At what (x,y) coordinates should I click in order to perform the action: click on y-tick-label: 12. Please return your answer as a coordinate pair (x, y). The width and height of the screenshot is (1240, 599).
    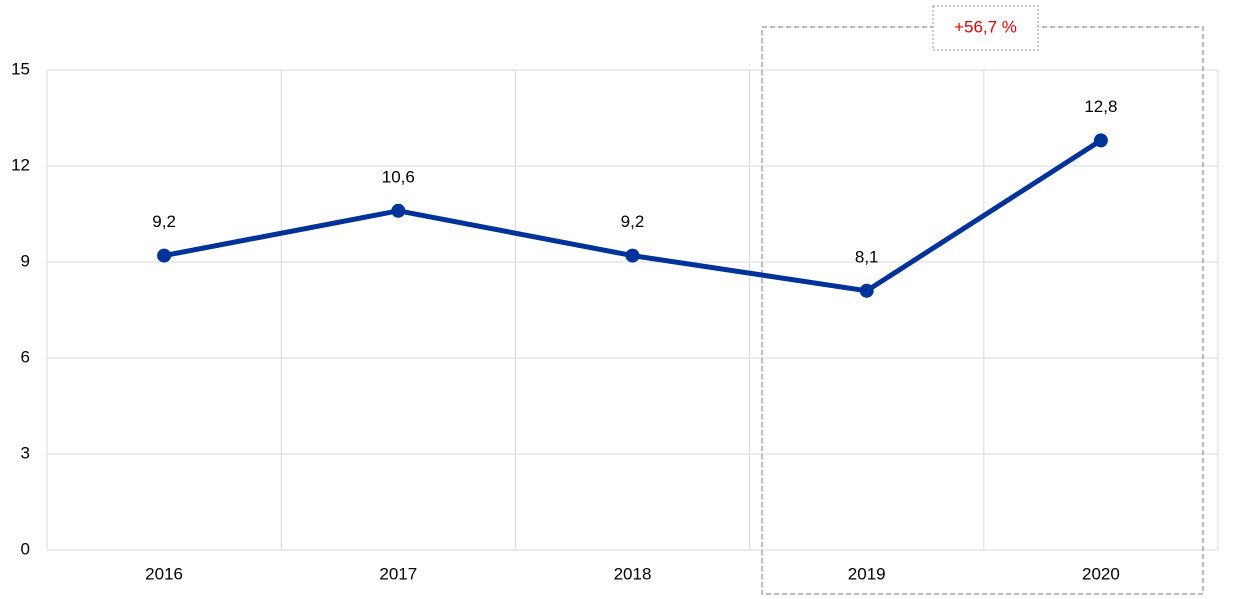
    Looking at the image, I should click on (20, 164).